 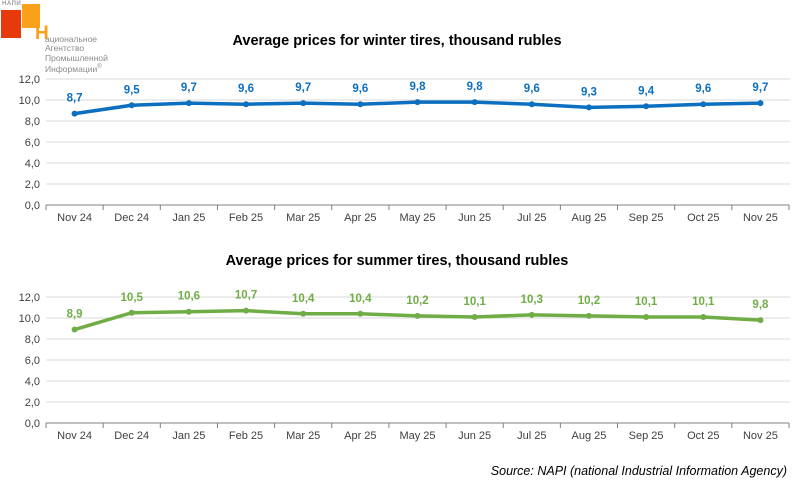 I want to click on logo-line-1: ациональное, so click(x=71, y=39).